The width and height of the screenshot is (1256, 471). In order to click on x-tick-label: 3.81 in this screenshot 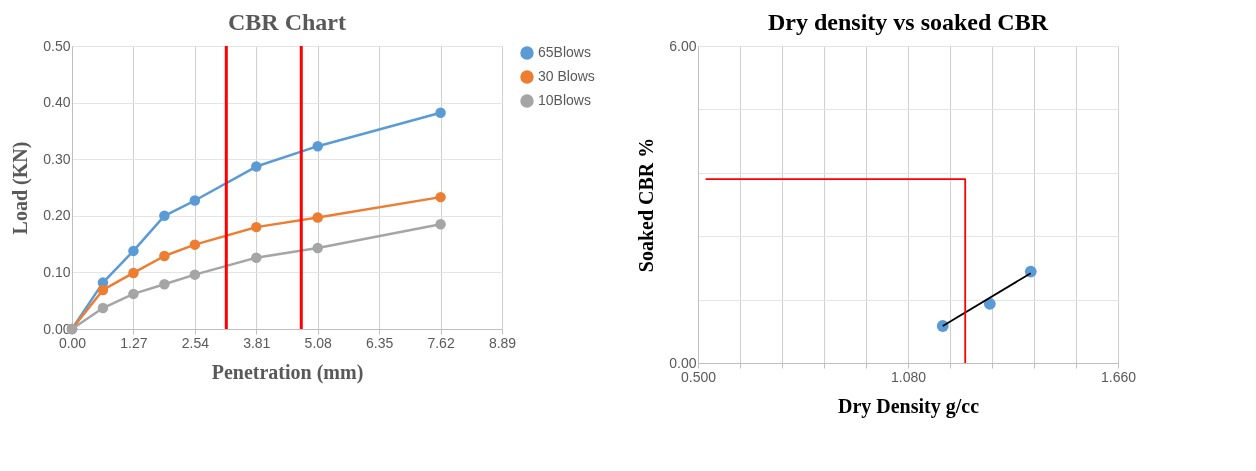, I will do `click(257, 342)`.